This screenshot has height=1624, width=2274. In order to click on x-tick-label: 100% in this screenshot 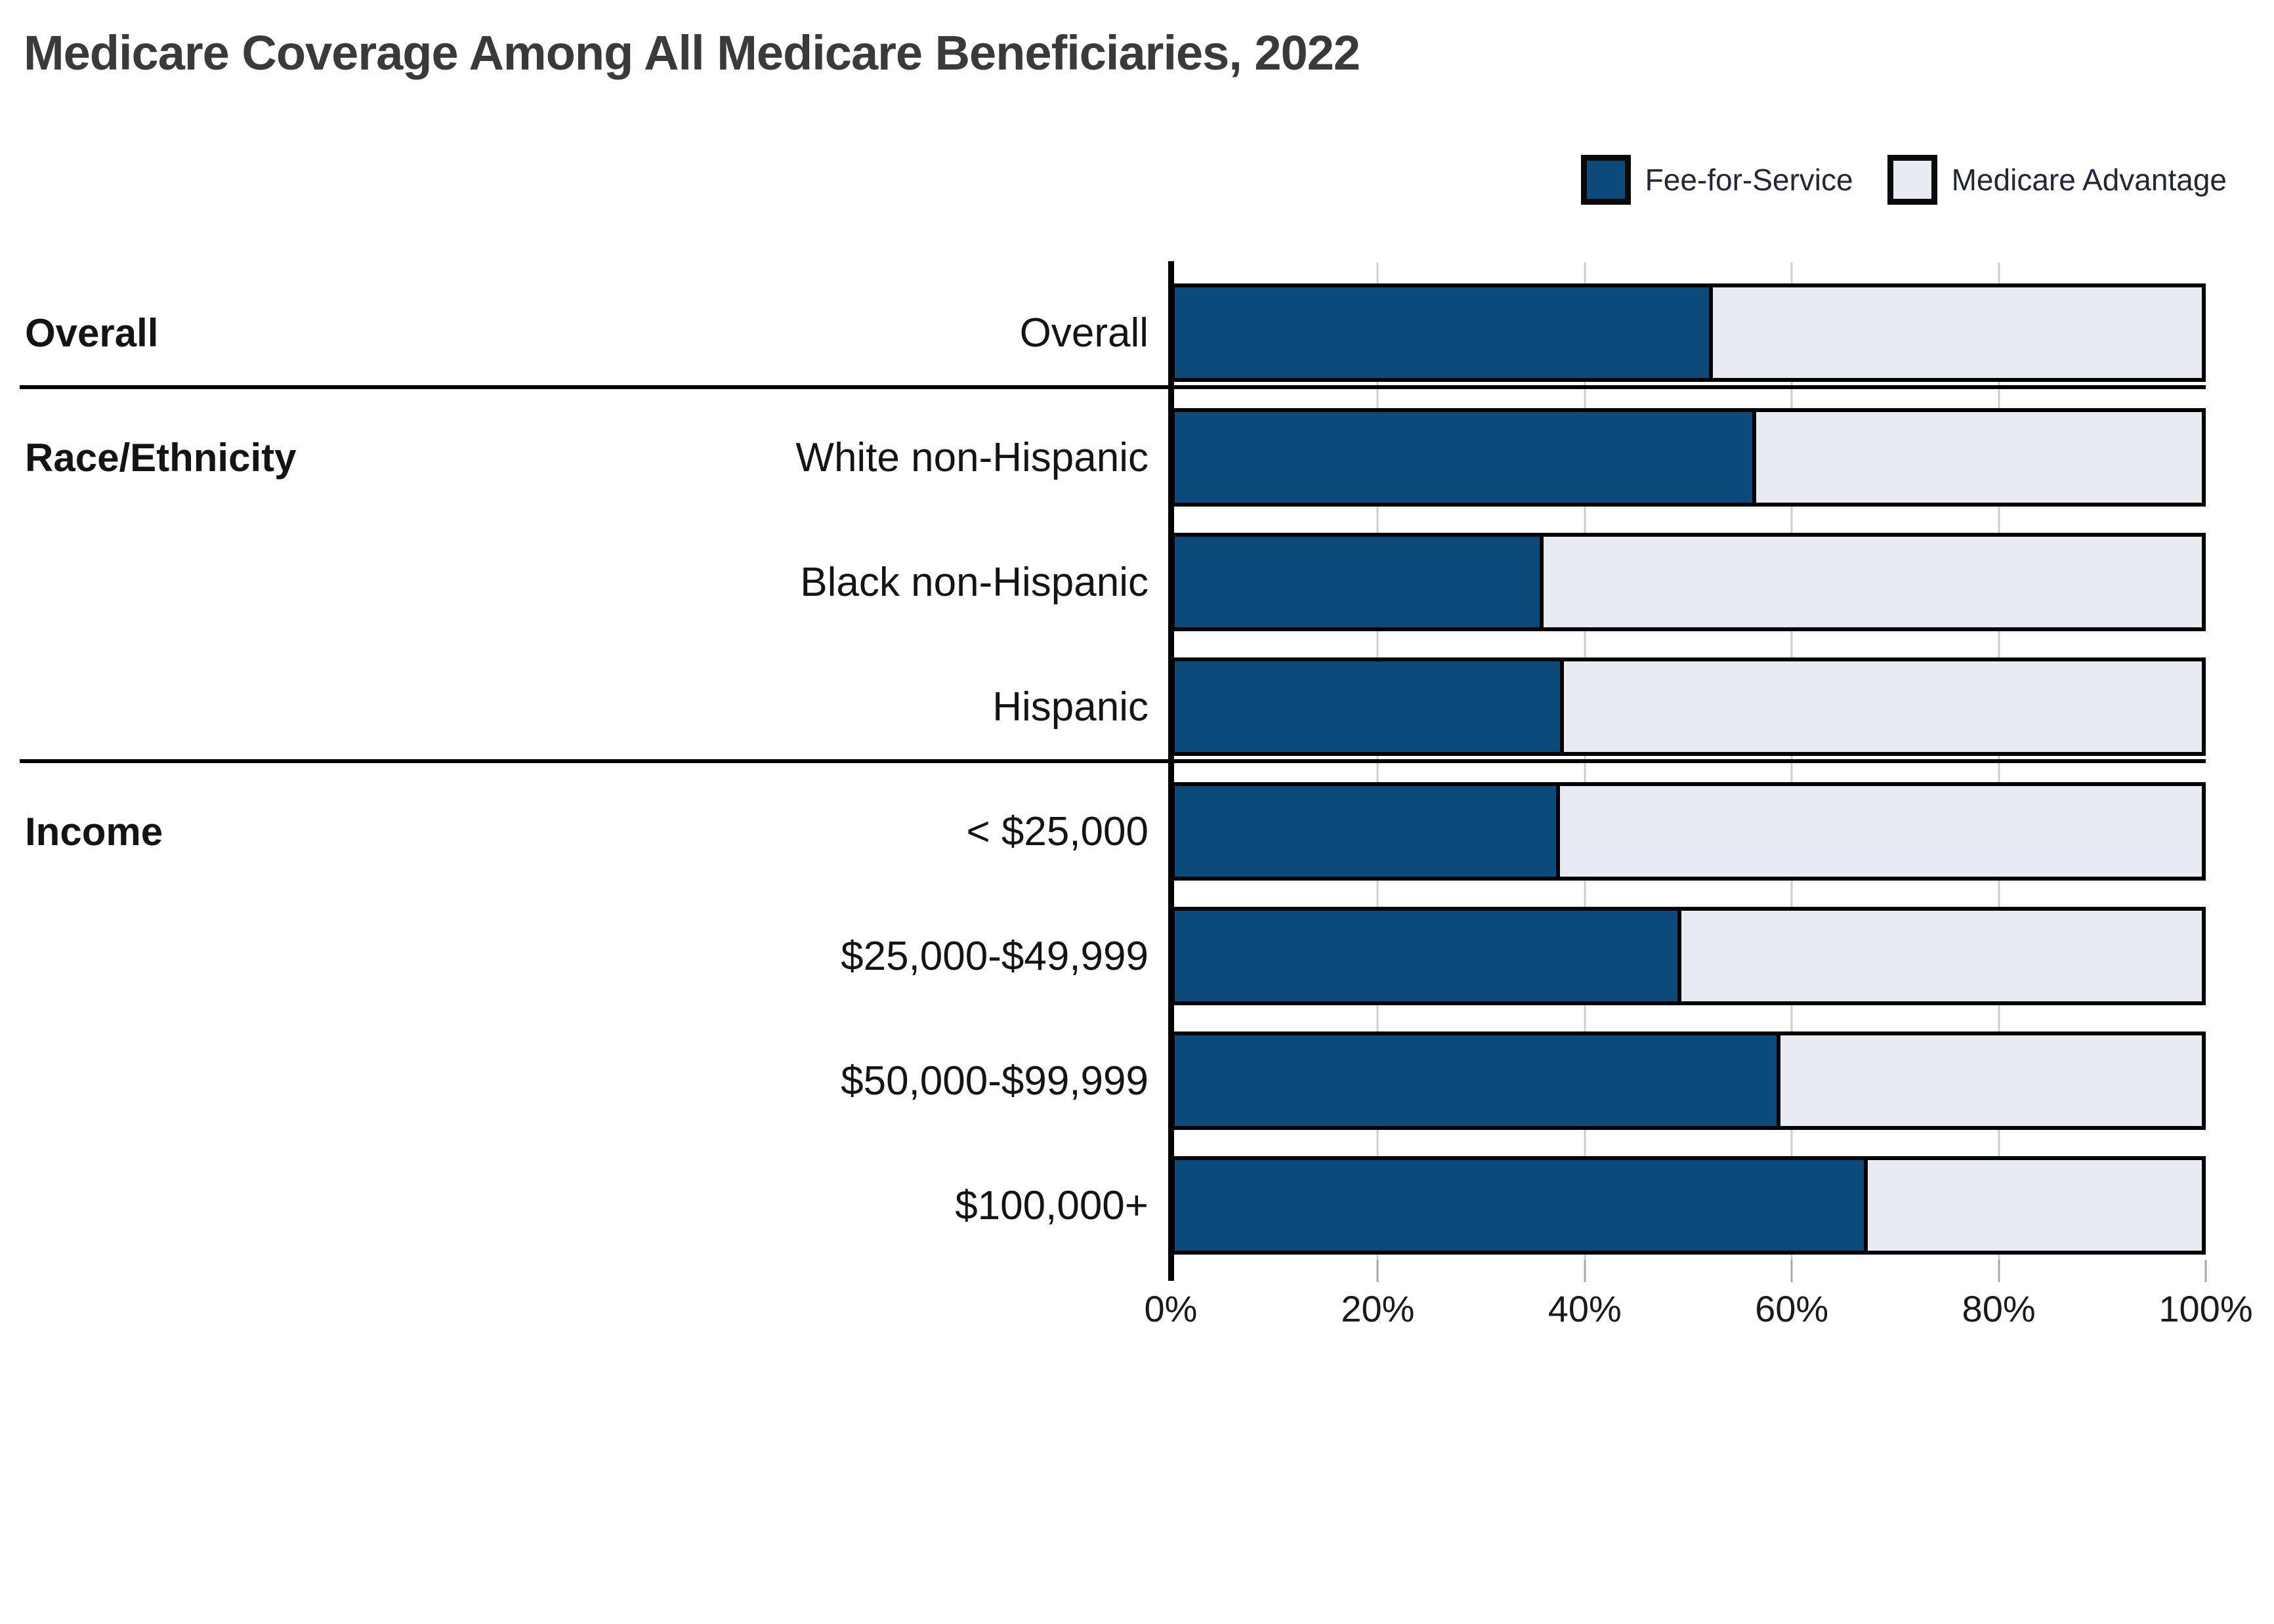, I will do `click(2205, 1308)`.